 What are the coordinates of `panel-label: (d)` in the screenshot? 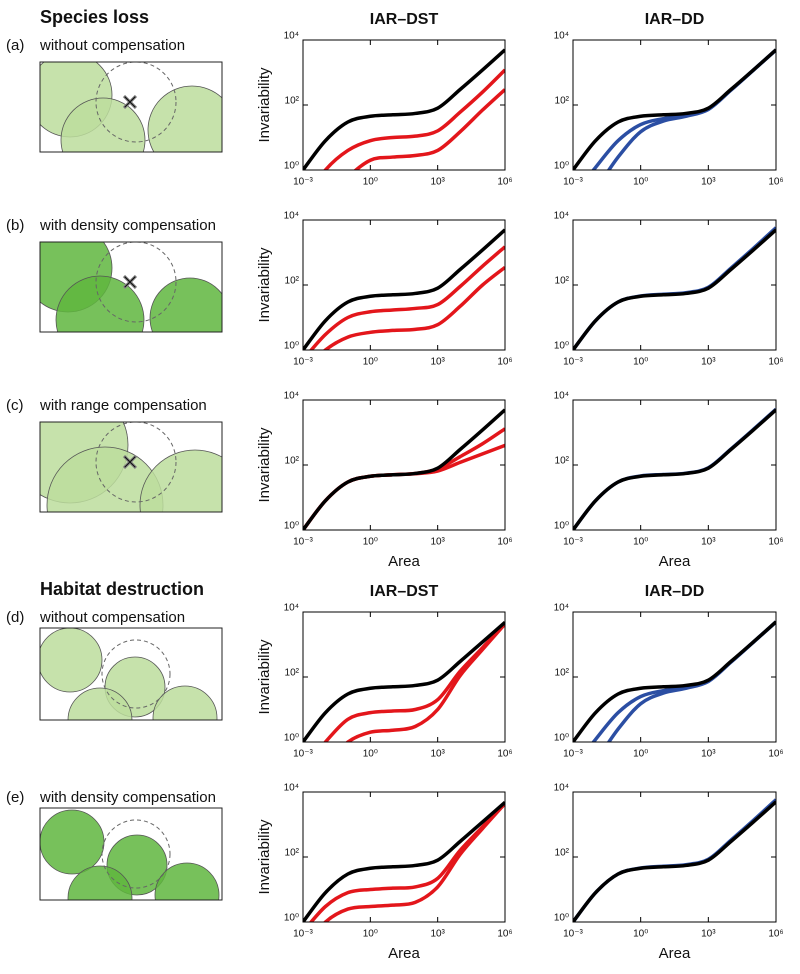 It's located at (15, 617).